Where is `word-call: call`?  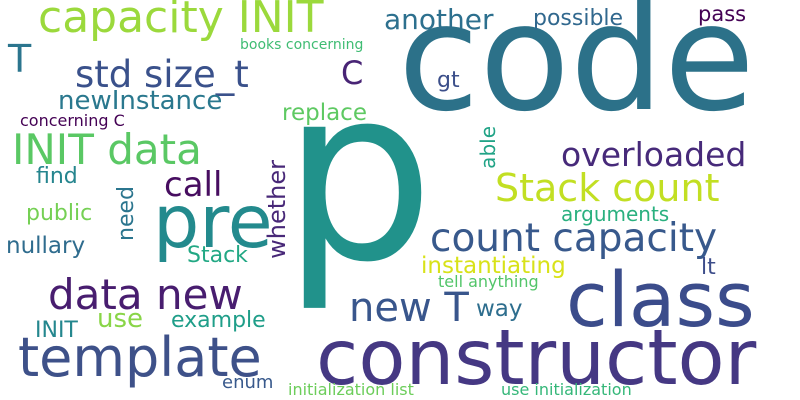
word-call: call is located at coordinates (193, 185).